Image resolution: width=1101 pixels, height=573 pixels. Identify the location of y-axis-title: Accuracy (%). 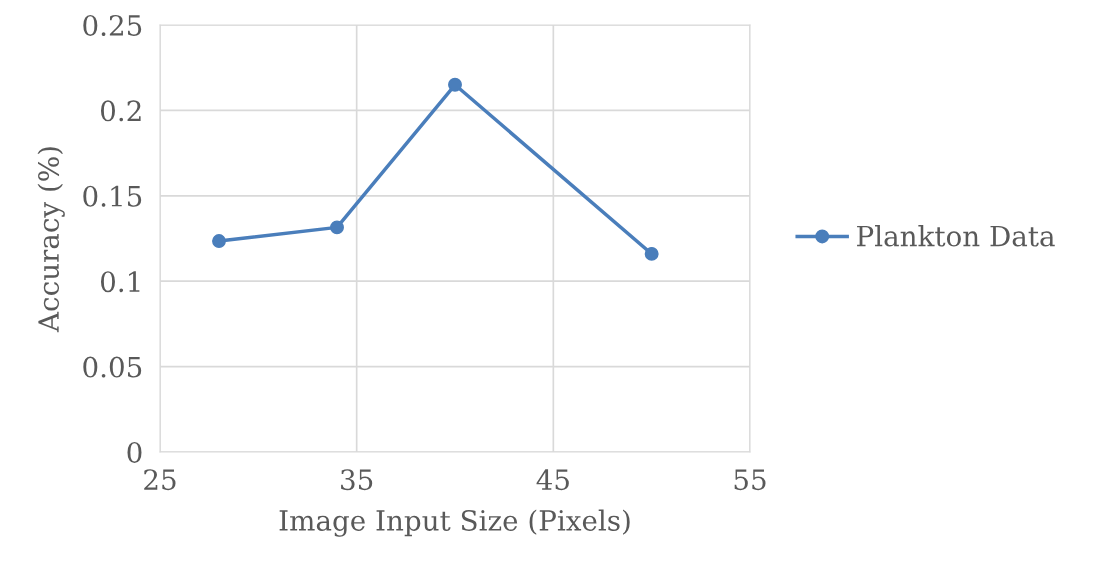
(51, 240).